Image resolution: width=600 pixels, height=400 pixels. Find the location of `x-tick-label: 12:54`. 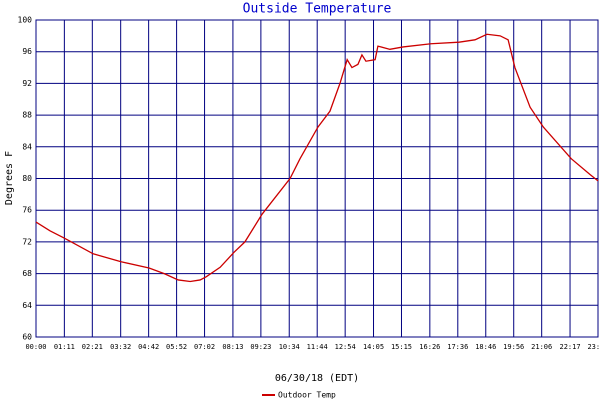

x-tick-label: 12:54 is located at coordinates (345, 347).